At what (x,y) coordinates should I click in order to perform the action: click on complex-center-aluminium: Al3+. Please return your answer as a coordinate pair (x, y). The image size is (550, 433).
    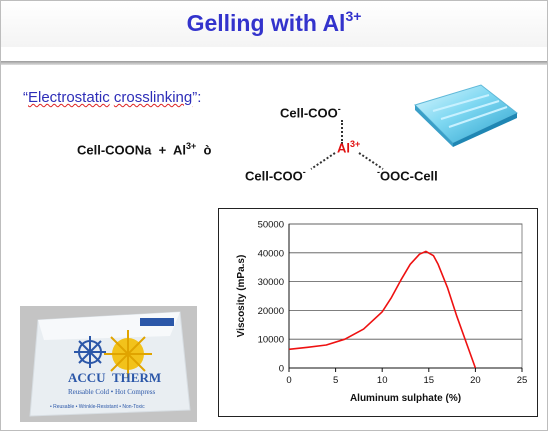
    Looking at the image, I should click on (348, 147).